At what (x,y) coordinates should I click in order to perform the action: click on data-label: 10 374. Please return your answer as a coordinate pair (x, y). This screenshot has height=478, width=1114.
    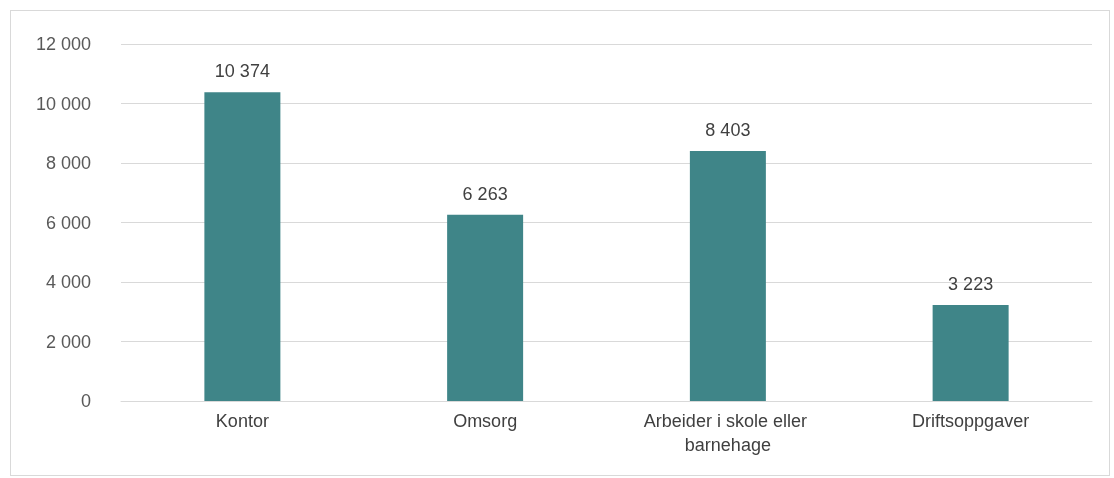
    Looking at the image, I should click on (242, 71).